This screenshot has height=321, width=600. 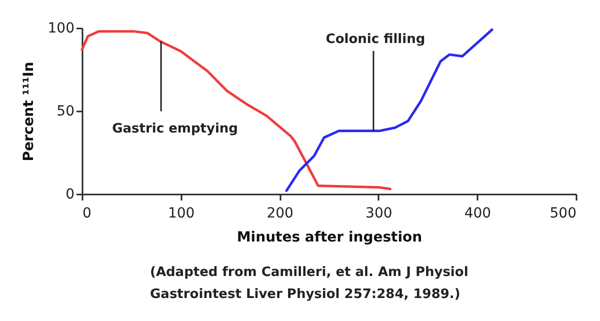 I want to click on x-tick-label: 500, so click(x=563, y=214).